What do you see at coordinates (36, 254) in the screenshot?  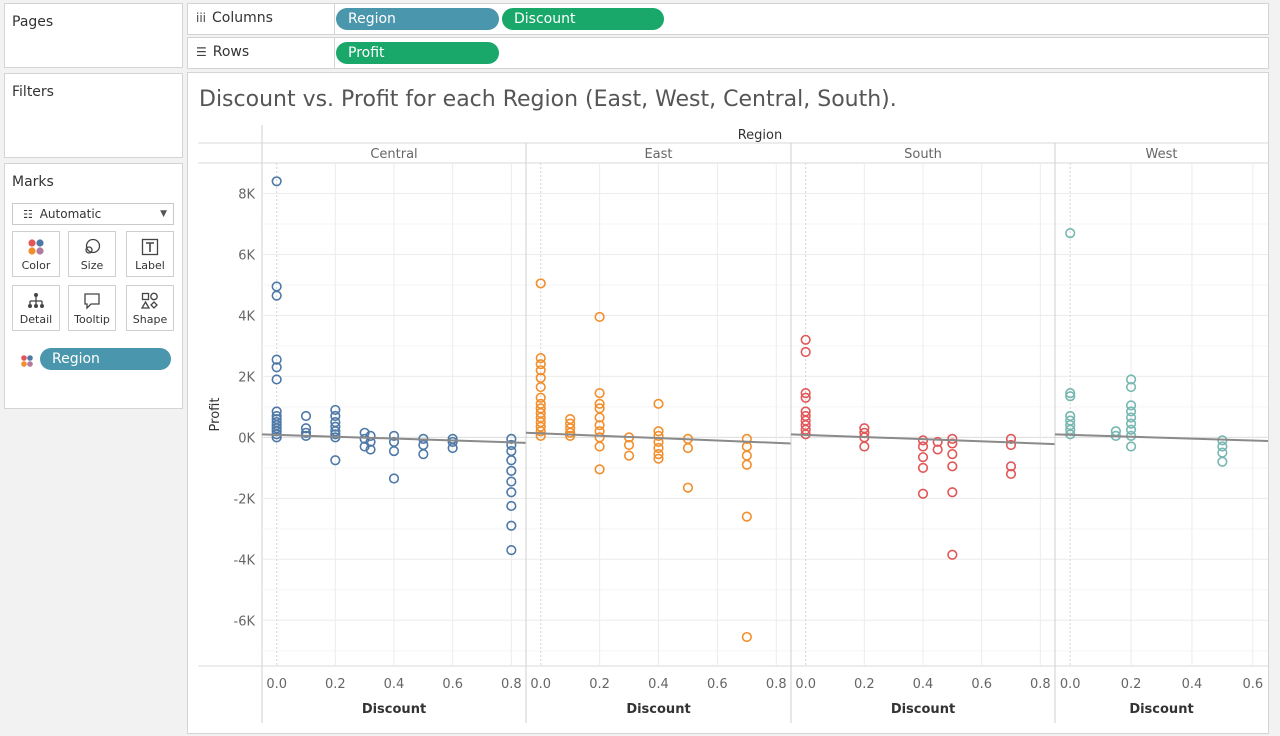 I see `color-button: Color` at bounding box center [36, 254].